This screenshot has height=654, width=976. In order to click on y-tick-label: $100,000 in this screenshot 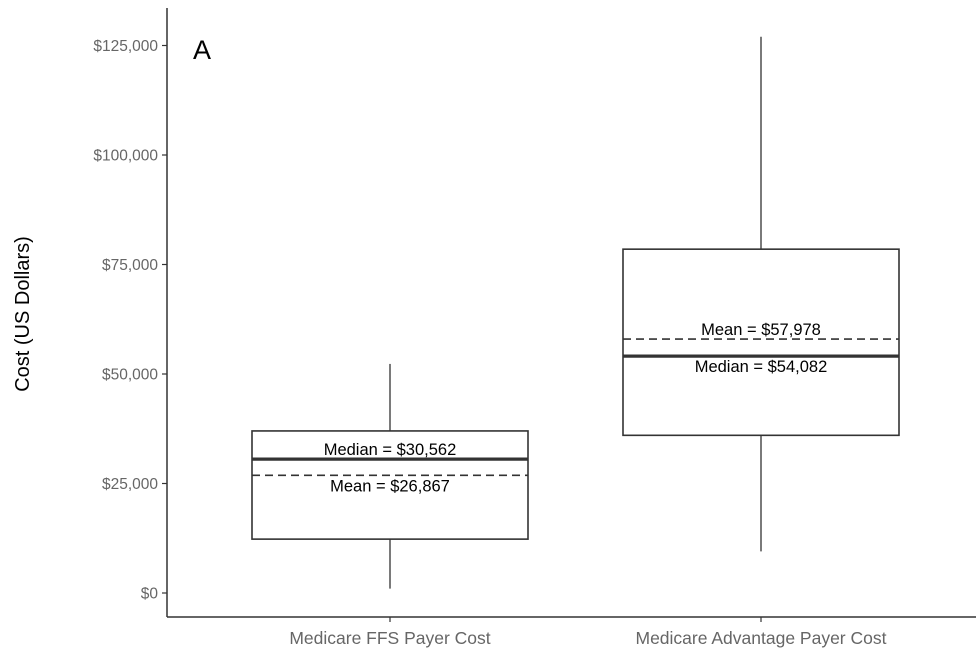, I will do `click(125, 156)`.